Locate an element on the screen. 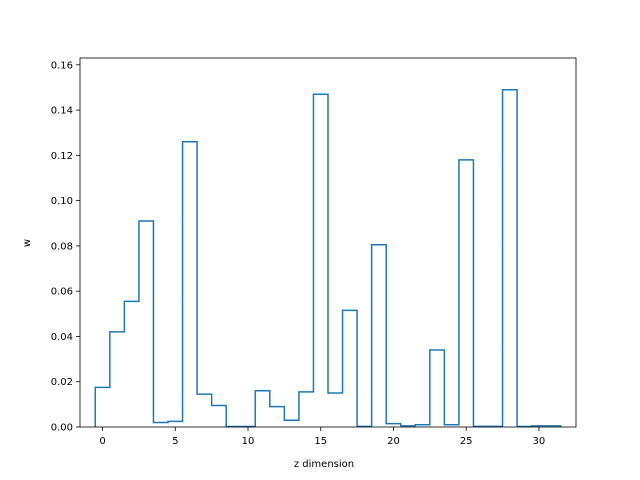 The width and height of the screenshot is (640, 480). y-tick-label: 0.12 is located at coordinates (62, 156).